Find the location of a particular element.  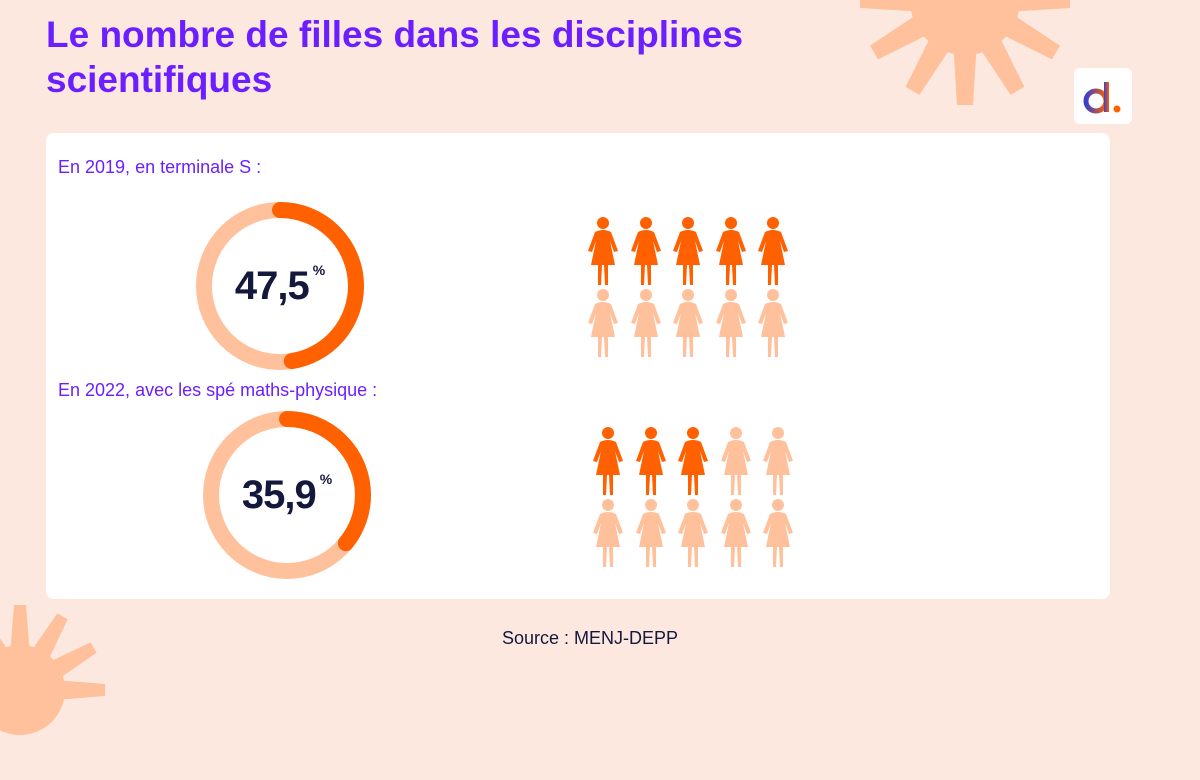

donut-2022: 35,9% is located at coordinates (287, 495).